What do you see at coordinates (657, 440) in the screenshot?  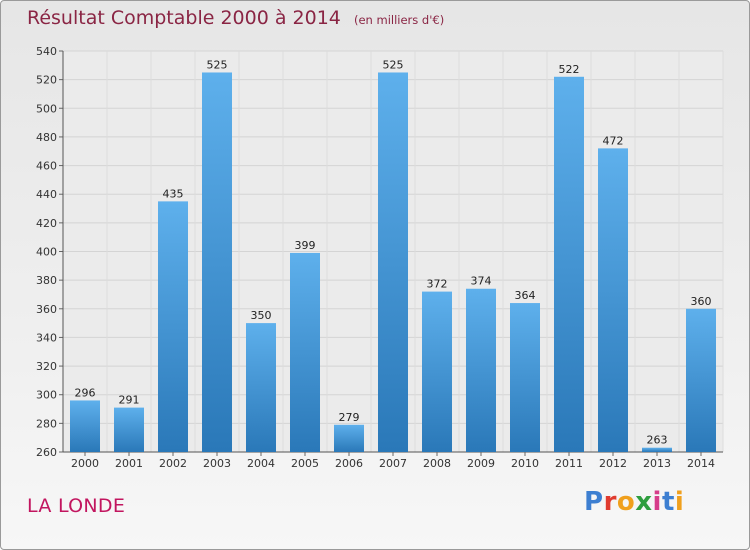 I see `value-label: 263` at bounding box center [657, 440].